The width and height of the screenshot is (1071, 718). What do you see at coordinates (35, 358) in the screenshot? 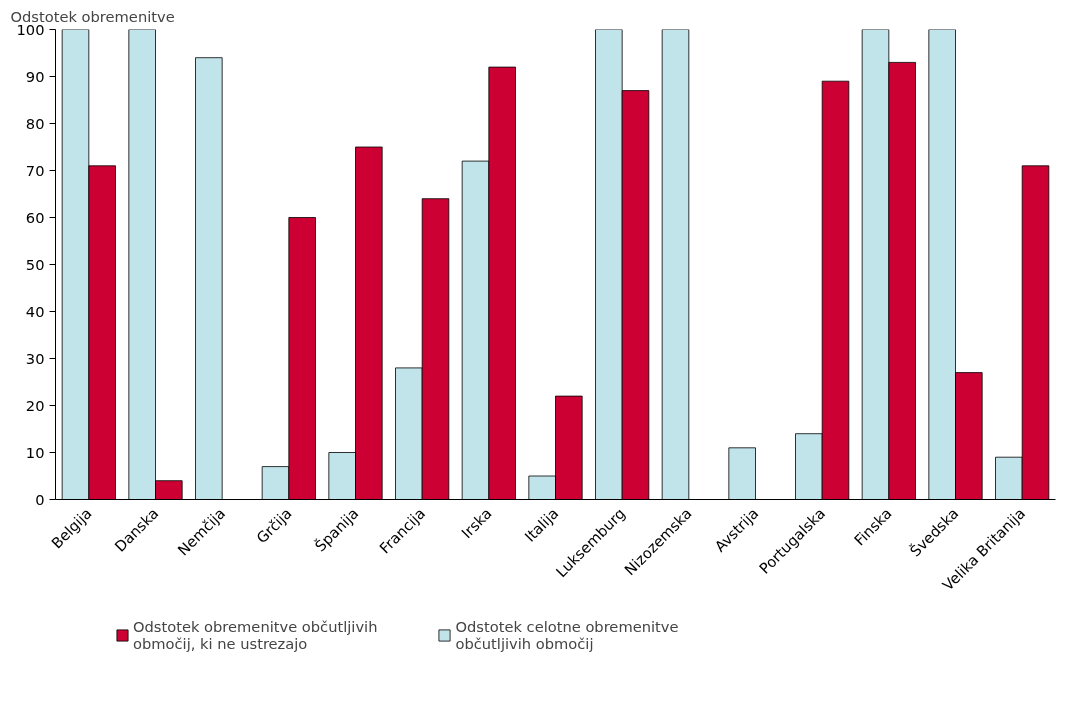
I see `y-tick-label: 30` at bounding box center [35, 358].